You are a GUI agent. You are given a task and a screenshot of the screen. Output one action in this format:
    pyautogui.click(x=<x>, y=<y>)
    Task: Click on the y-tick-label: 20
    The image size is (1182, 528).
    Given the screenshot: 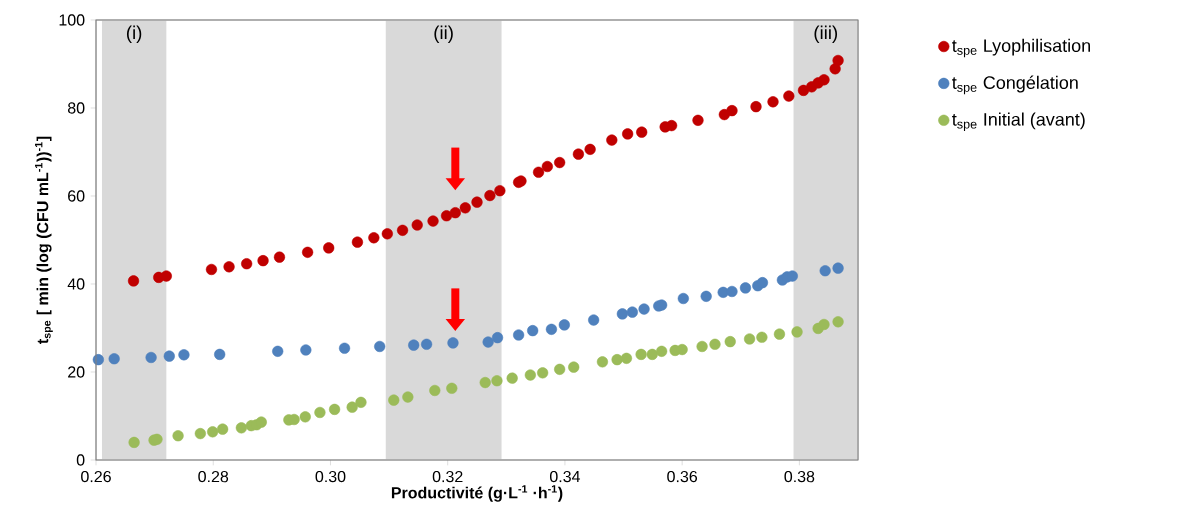 What is the action you would take?
    pyautogui.click(x=76, y=372)
    